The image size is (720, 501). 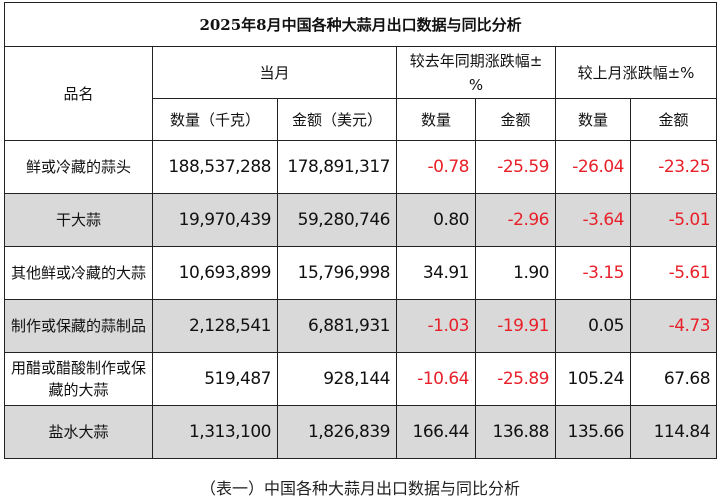 What do you see at coordinates (215, 273) in the screenshot?
I see `cell-qty: 10,693,899` at bounding box center [215, 273].